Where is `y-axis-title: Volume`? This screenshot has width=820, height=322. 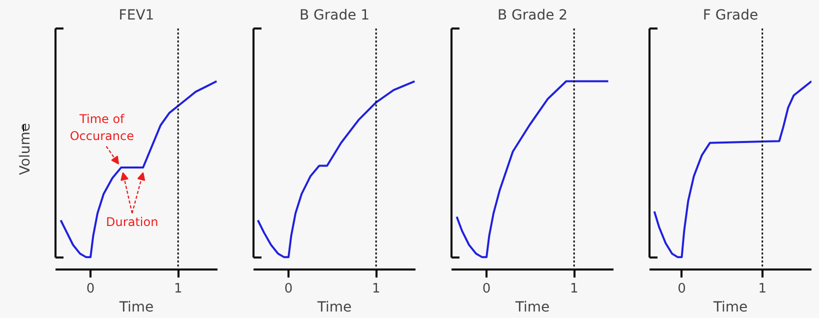
y-axis-title: Volume is located at coordinates (26, 149).